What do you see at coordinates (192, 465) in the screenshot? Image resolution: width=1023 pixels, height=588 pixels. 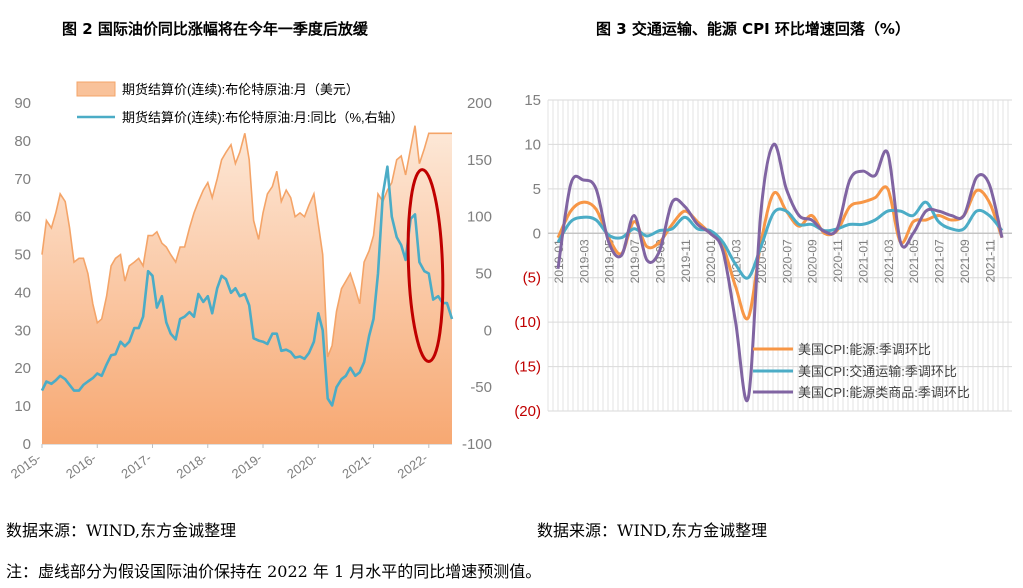 I see `left-x-tick-label: 2018-` at bounding box center [192, 465].